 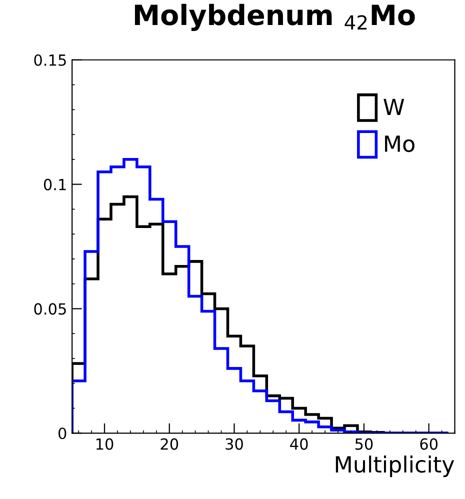 I want to click on x-tick-label: 30, so click(x=234, y=444).